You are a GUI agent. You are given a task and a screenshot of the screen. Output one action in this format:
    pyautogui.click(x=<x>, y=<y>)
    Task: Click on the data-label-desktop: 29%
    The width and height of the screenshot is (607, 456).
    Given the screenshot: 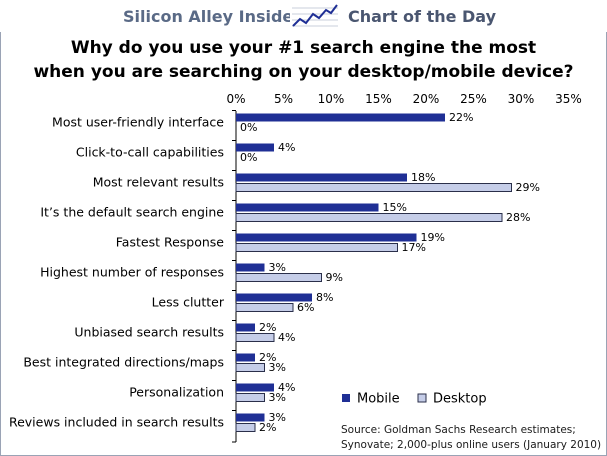 What is the action you would take?
    pyautogui.click(x=528, y=187)
    